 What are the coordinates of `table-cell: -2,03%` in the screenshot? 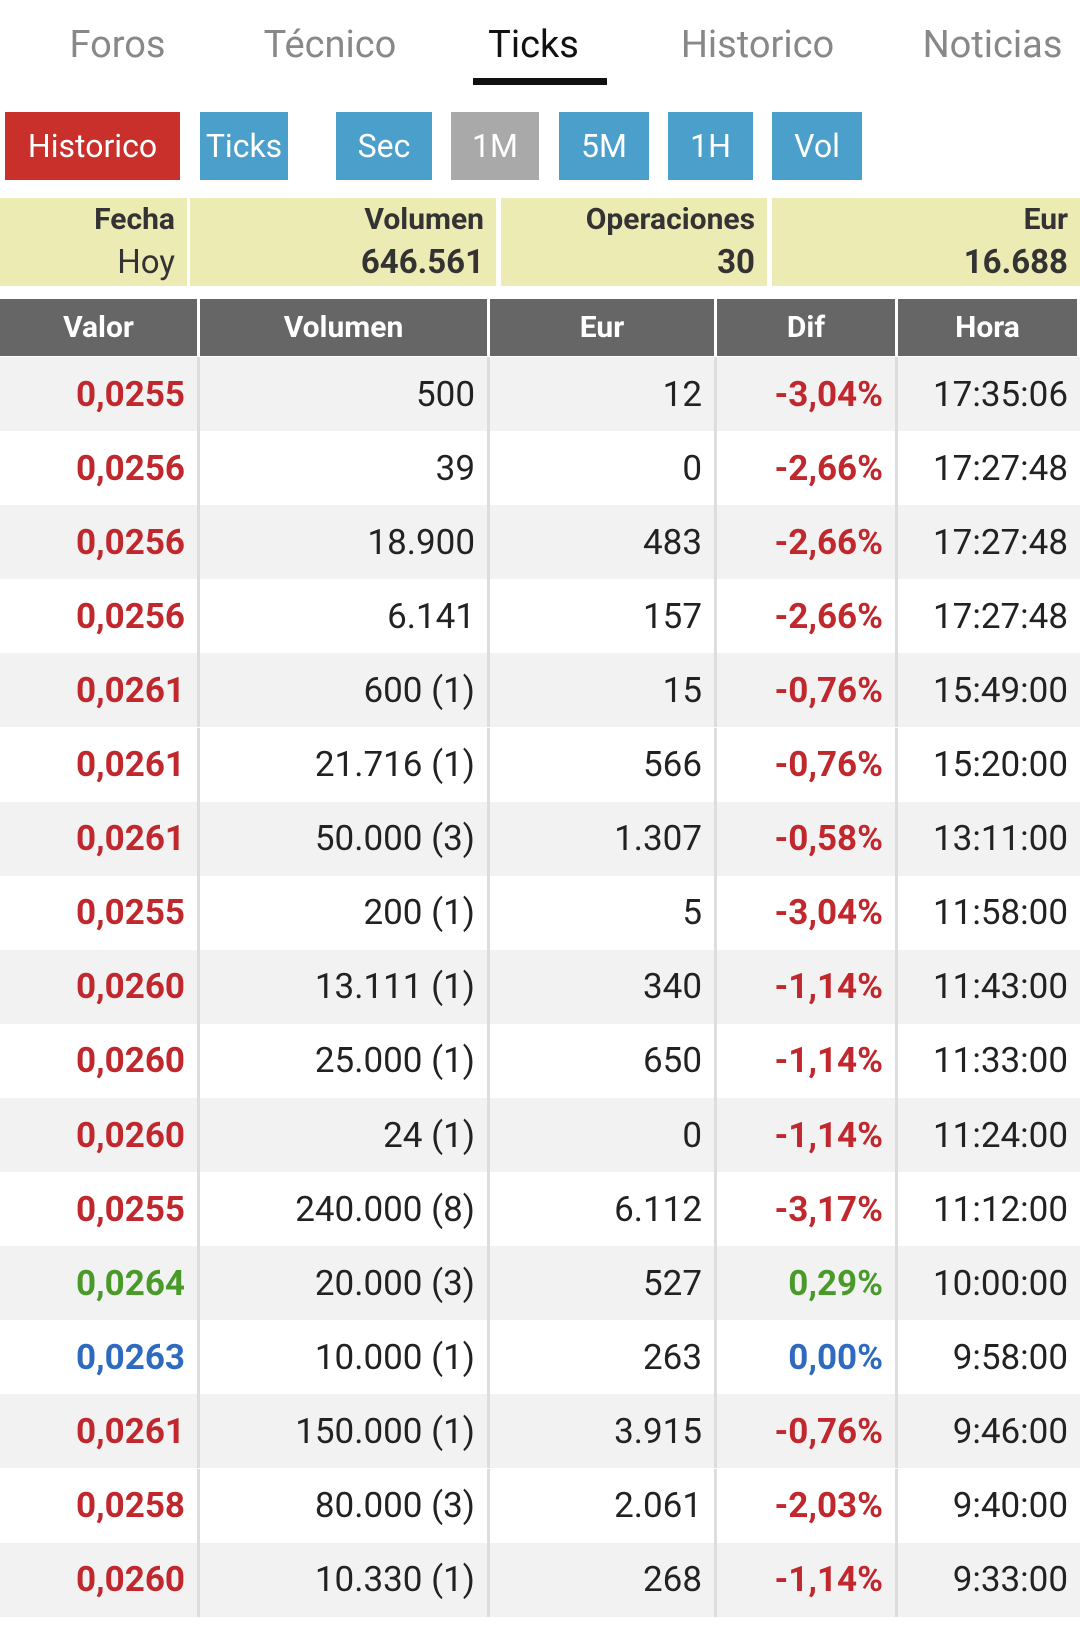 It's located at (807, 1505).